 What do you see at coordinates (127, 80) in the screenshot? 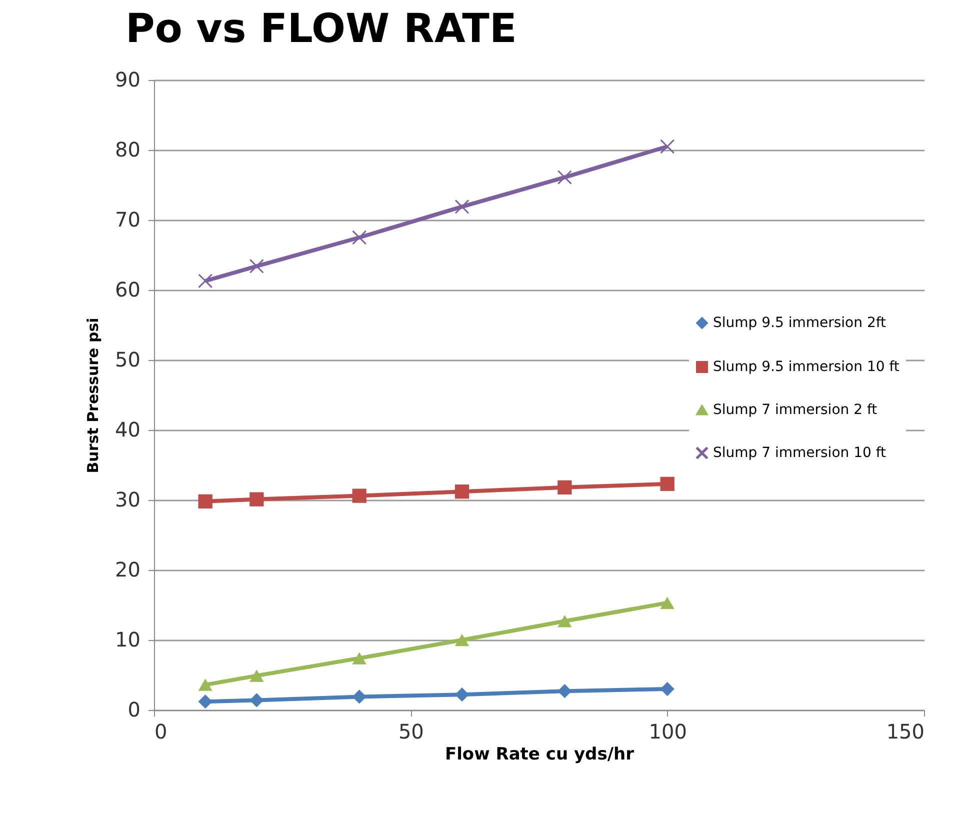
I see `y-tick-label: 90` at bounding box center [127, 80].